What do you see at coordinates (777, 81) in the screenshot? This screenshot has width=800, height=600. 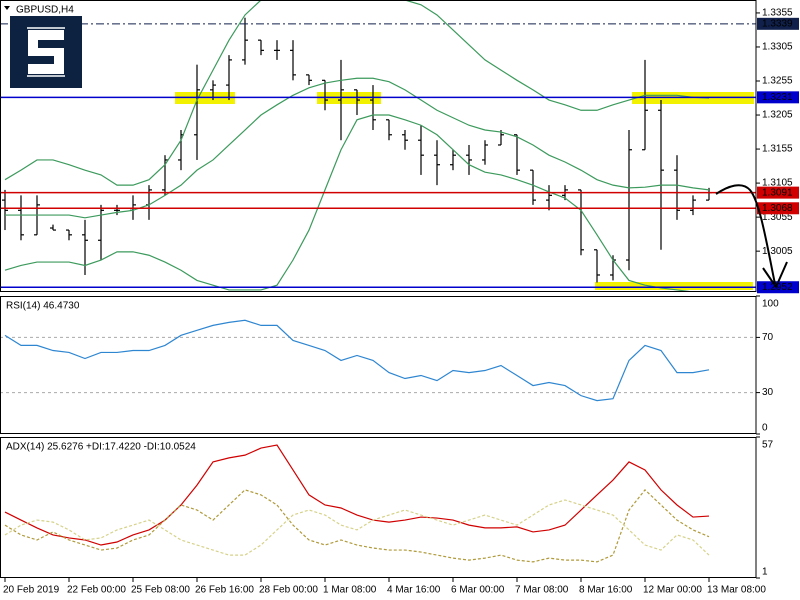 I see `y-tick-label: 1.3255` at bounding box center [777, 81].